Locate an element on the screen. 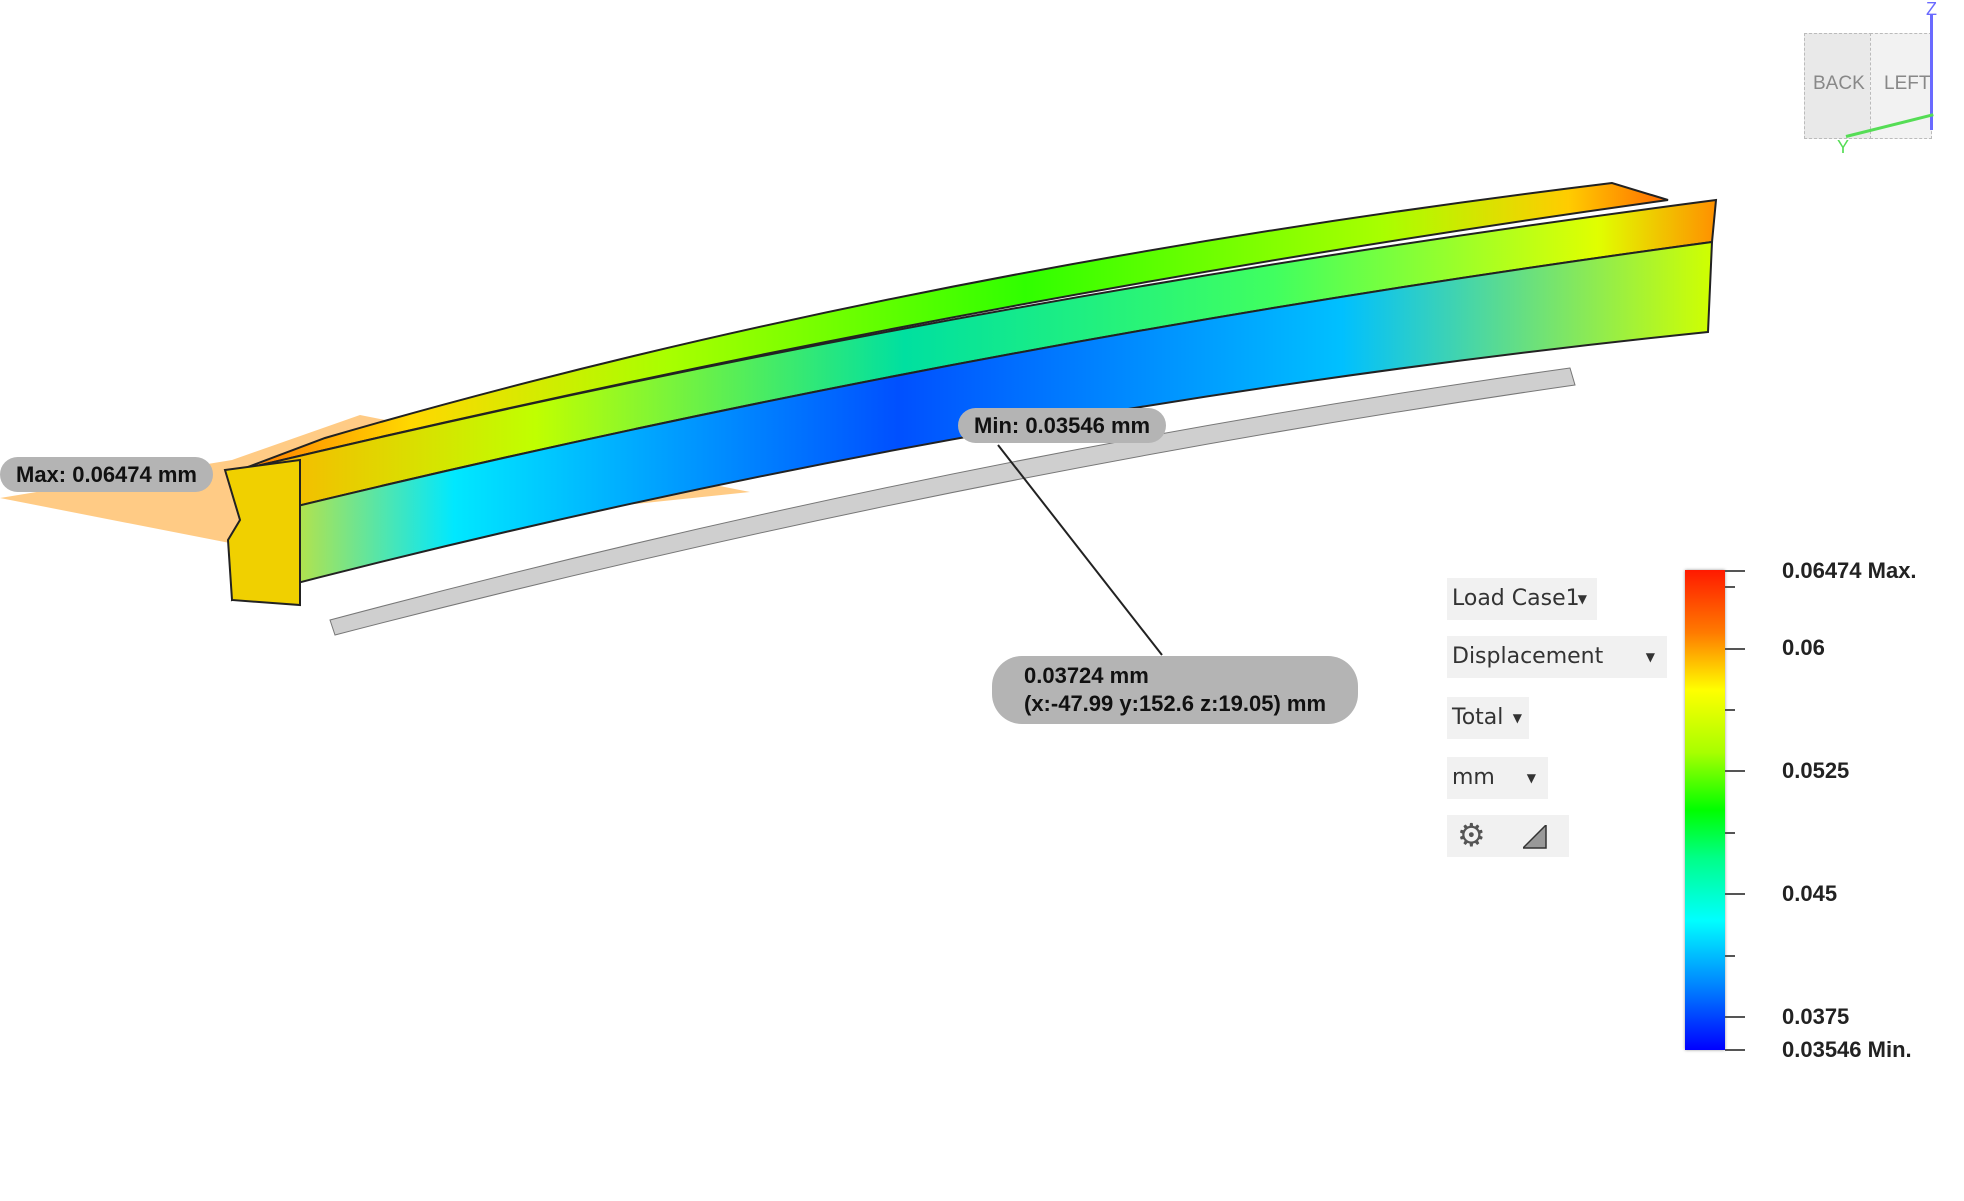  units-label: mm is located at coordinates (1473, 777).